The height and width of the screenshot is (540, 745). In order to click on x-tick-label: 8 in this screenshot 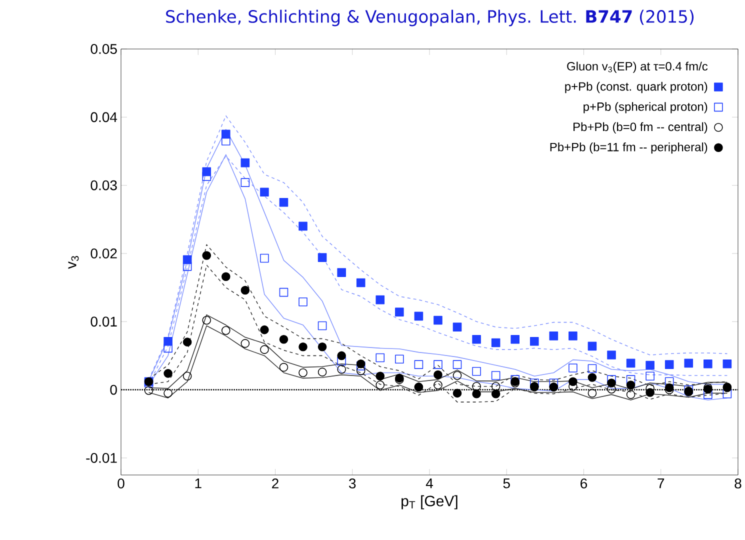, I will do `click(738, 483)`.